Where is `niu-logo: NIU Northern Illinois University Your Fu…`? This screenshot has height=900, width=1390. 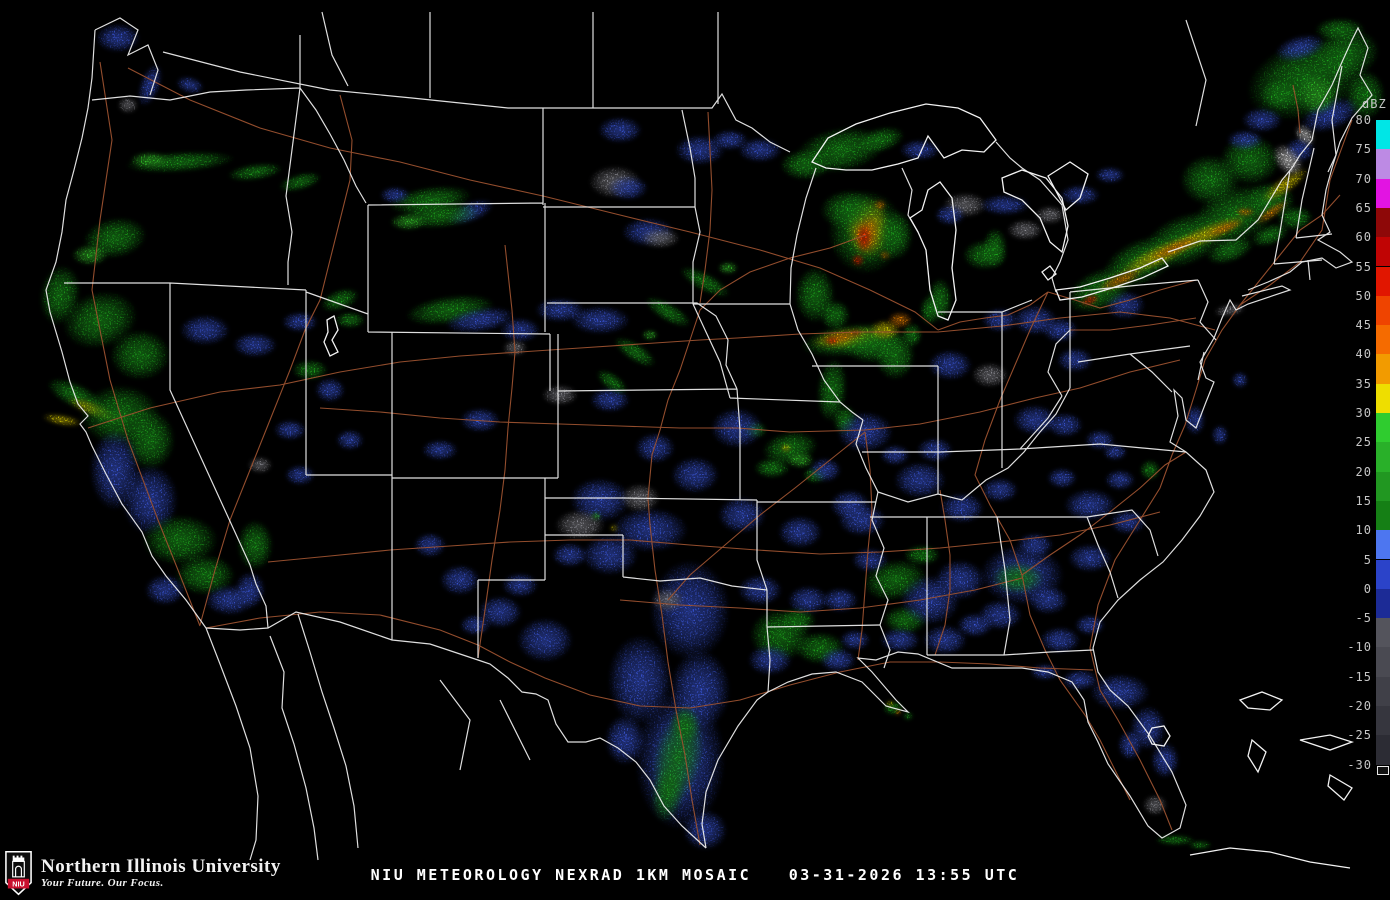
niu-logo: NIU Northern Illinois University Your Fu… is located at coordinates (142, 873).